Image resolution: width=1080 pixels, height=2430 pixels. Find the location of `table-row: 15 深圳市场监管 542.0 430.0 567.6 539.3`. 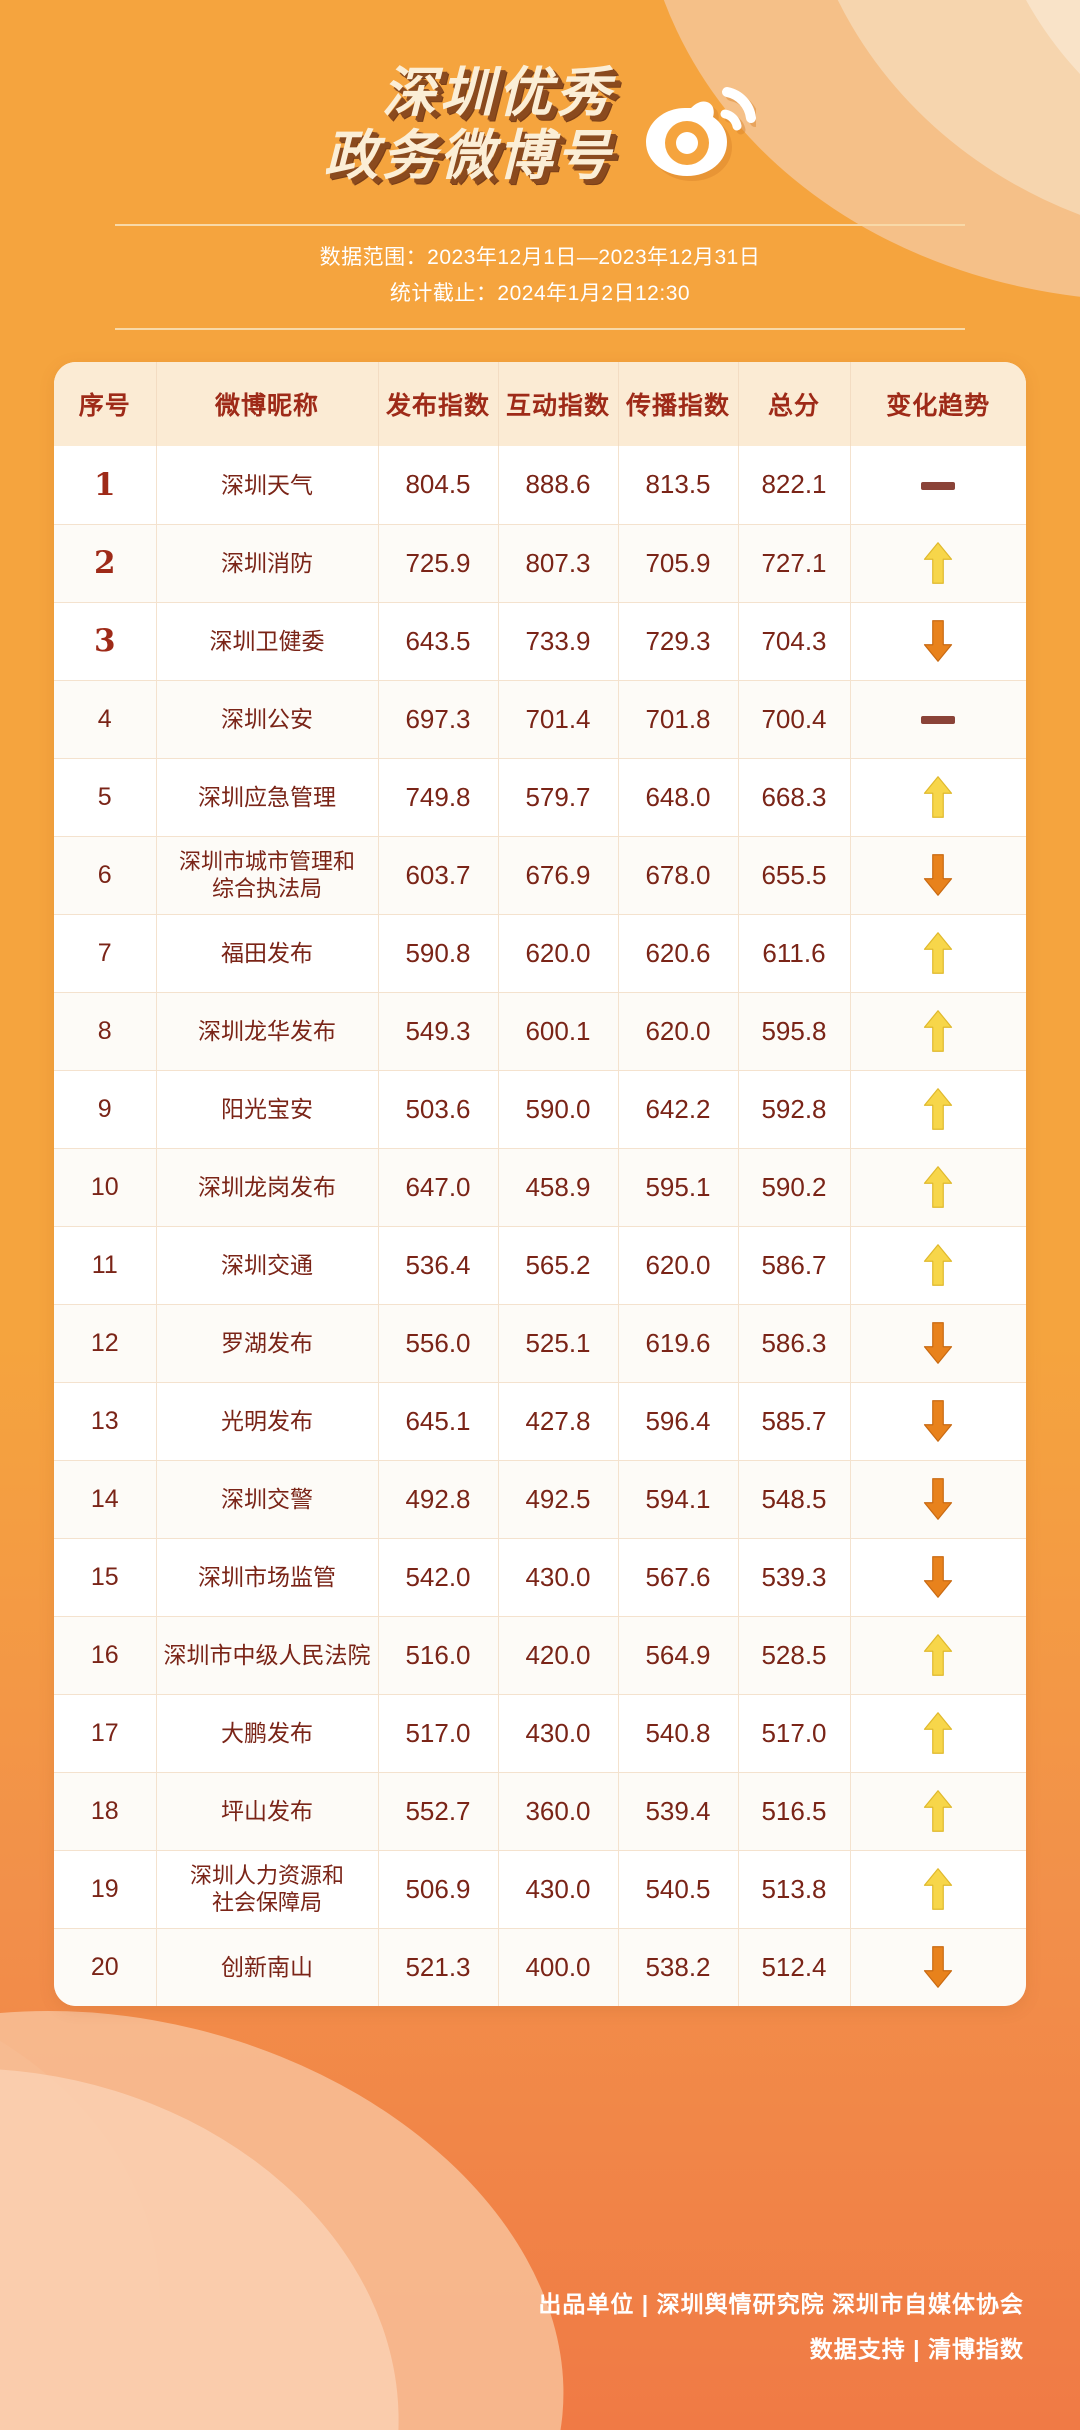

table-row: 15 深圳市场监管 542.0 430.0 567.6 539.3 is located at coordinates (540, 1577).